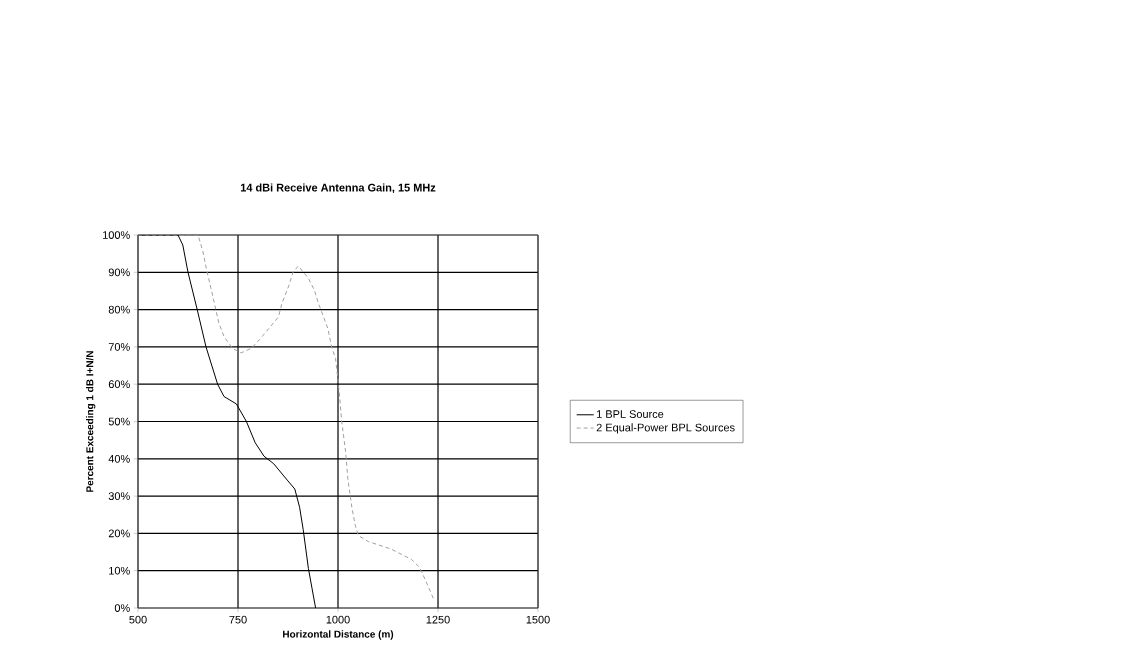 This screenshot has height=660, width=1143. I want to click on y-tick-label: 80%, so click(119, 309).